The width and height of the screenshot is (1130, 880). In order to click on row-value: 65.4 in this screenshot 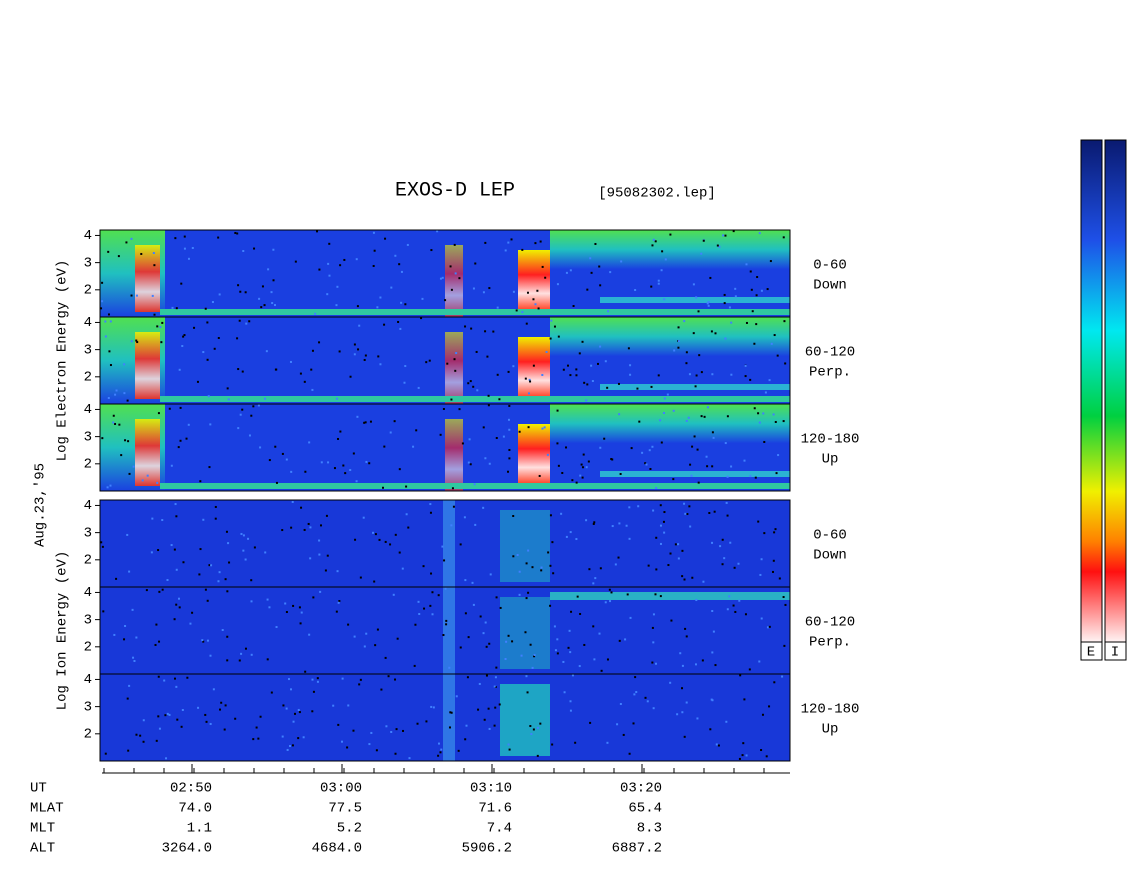, I will do `click(645, 809)`.